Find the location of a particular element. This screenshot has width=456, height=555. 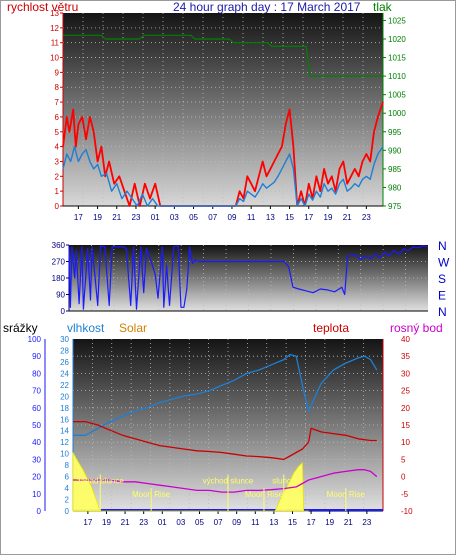

pressure-axis-tick-label: 975 is located at coordinates (395, 206).